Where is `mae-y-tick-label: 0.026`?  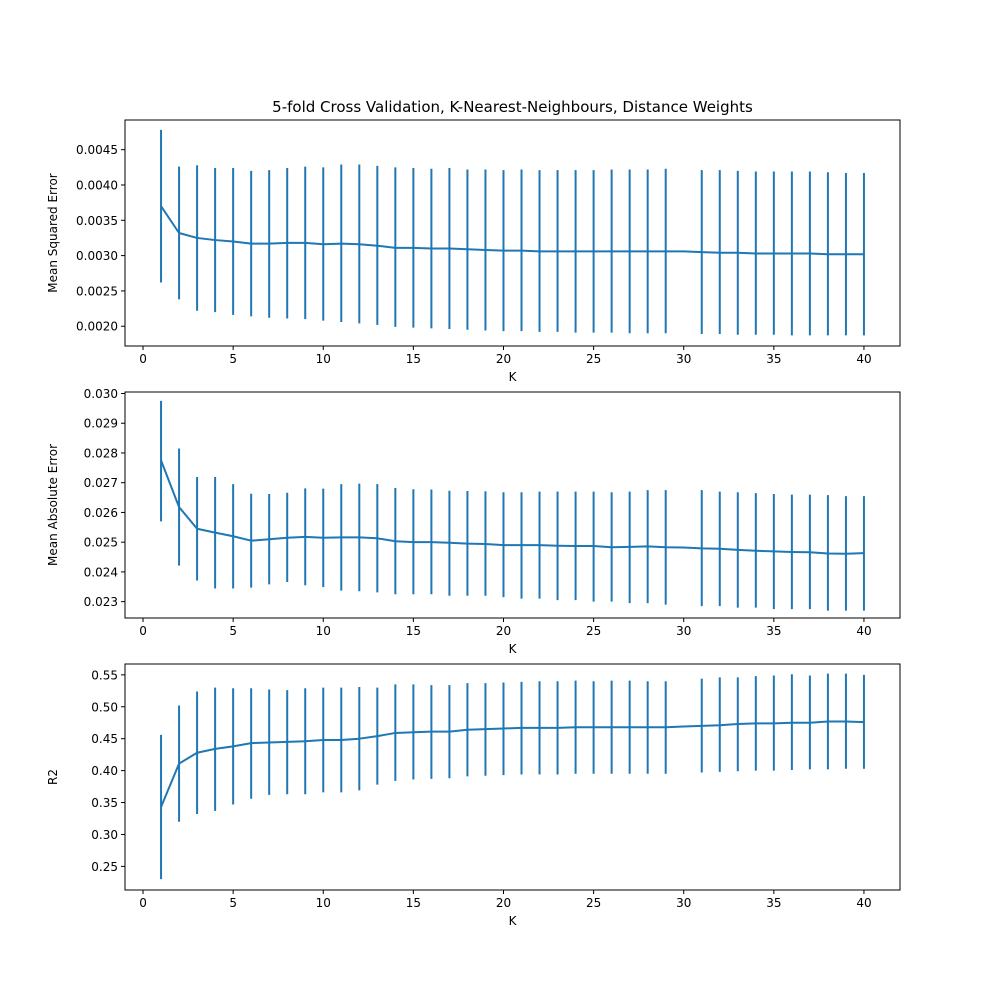
mae-y-tick-label: 0.026 is located at coordinates (101, 513).